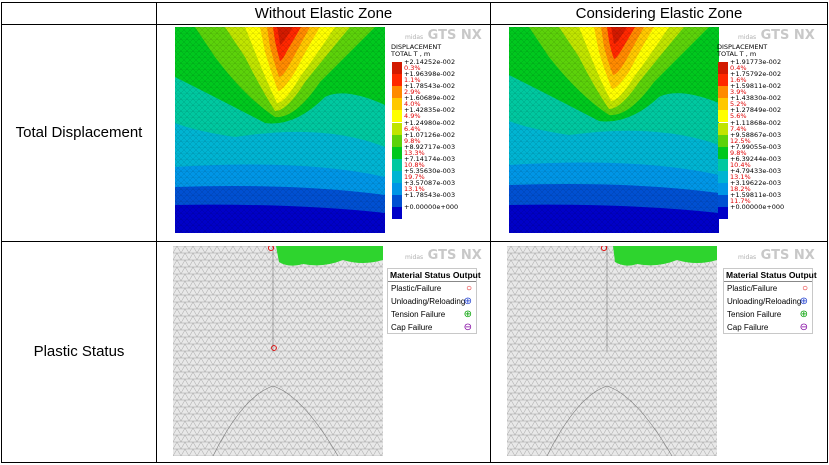 Image resolution: width=829 pixels, height=465 pixels. What do you see at coordinates (430, 195) in the screenshot?
I see `legend-value: +1.78543e-003` at bounding box center [430, 195].